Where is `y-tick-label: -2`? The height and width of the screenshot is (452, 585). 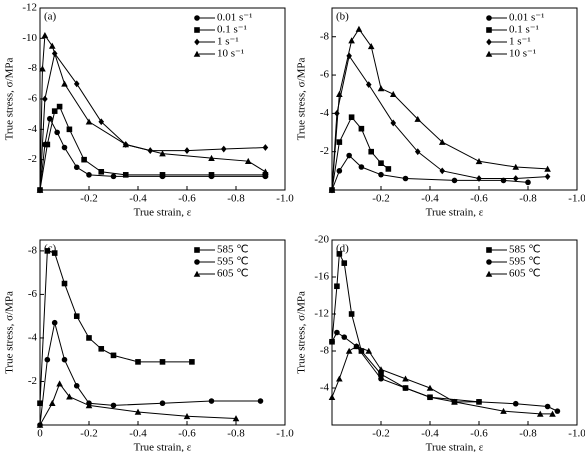
y-tick-label: -2 is located at coordinates (32, 381).